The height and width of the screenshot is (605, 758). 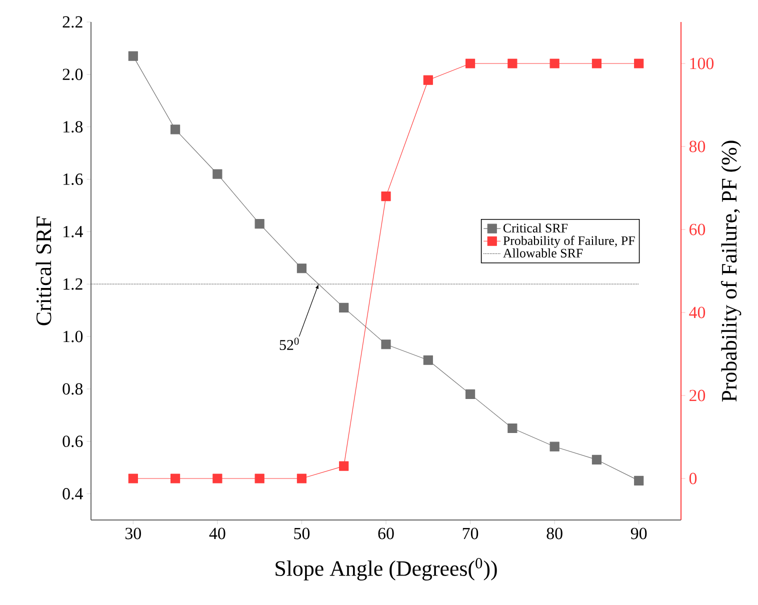 I want to click on y-tick-label: 2.2, so click(x=72, y=22).